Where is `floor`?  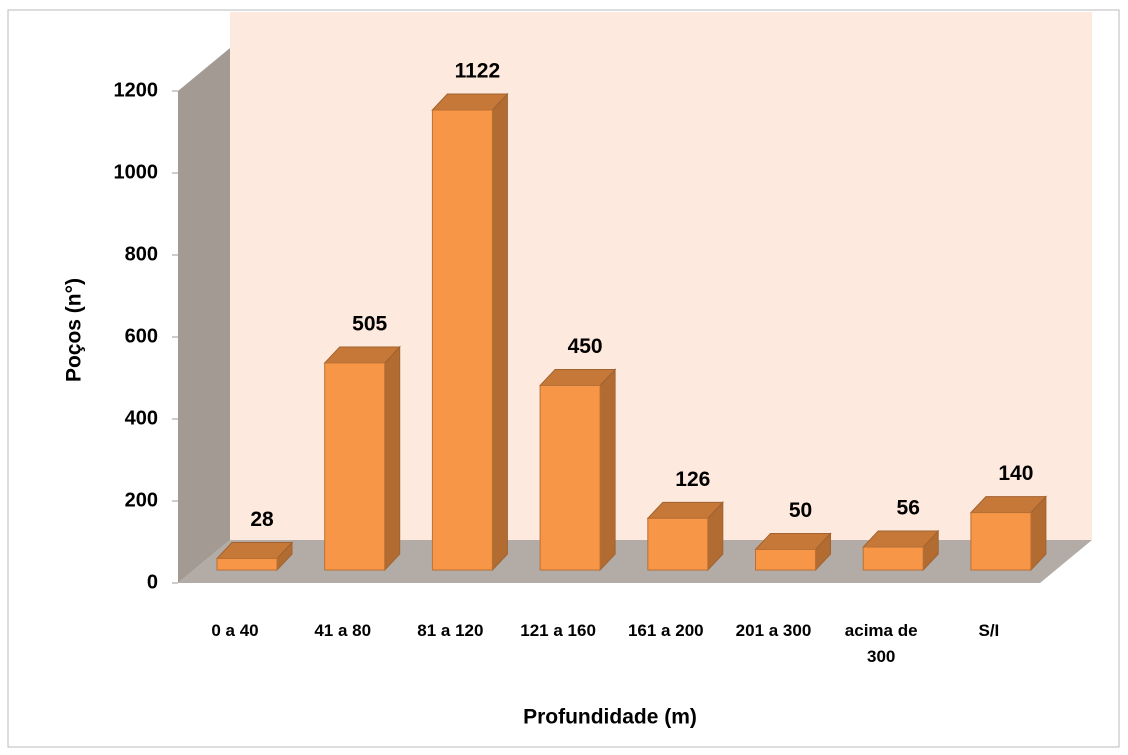 floor is located at coordinates (635, 561).